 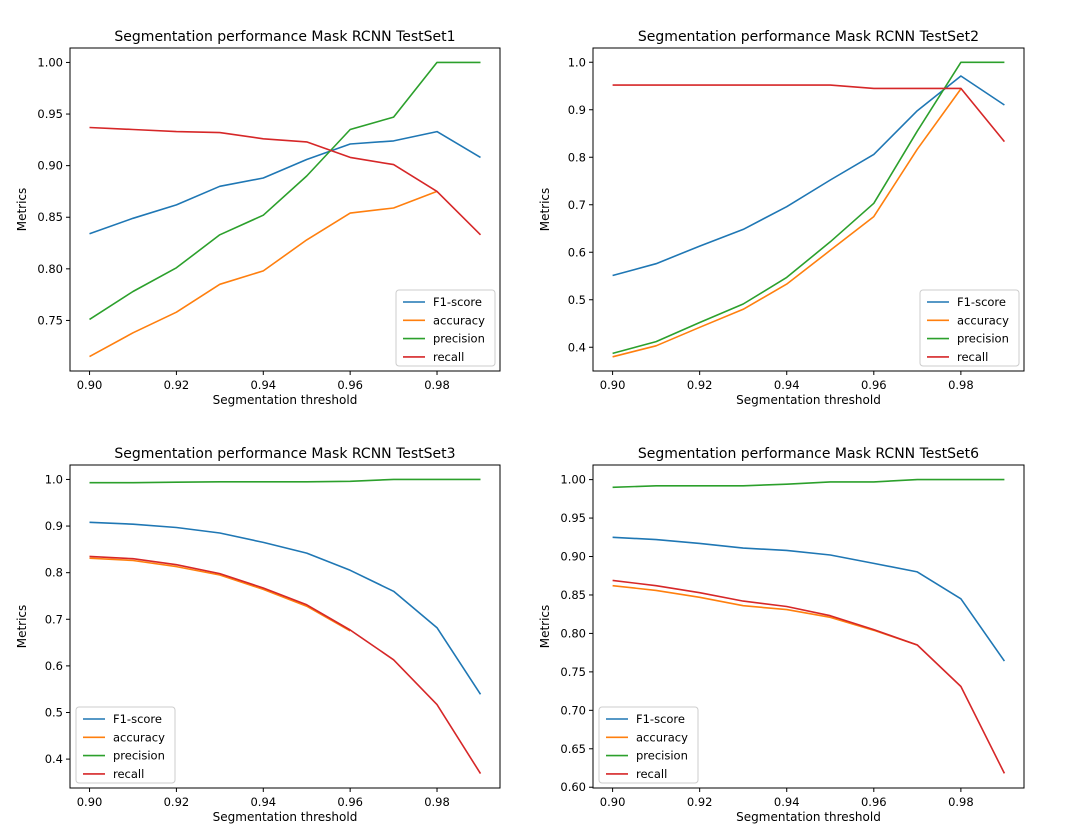 What do you see at coordinates (50, 217) in the screenshot?
I see `y-tick-label: 0.85` at bounding box center [50, 217].